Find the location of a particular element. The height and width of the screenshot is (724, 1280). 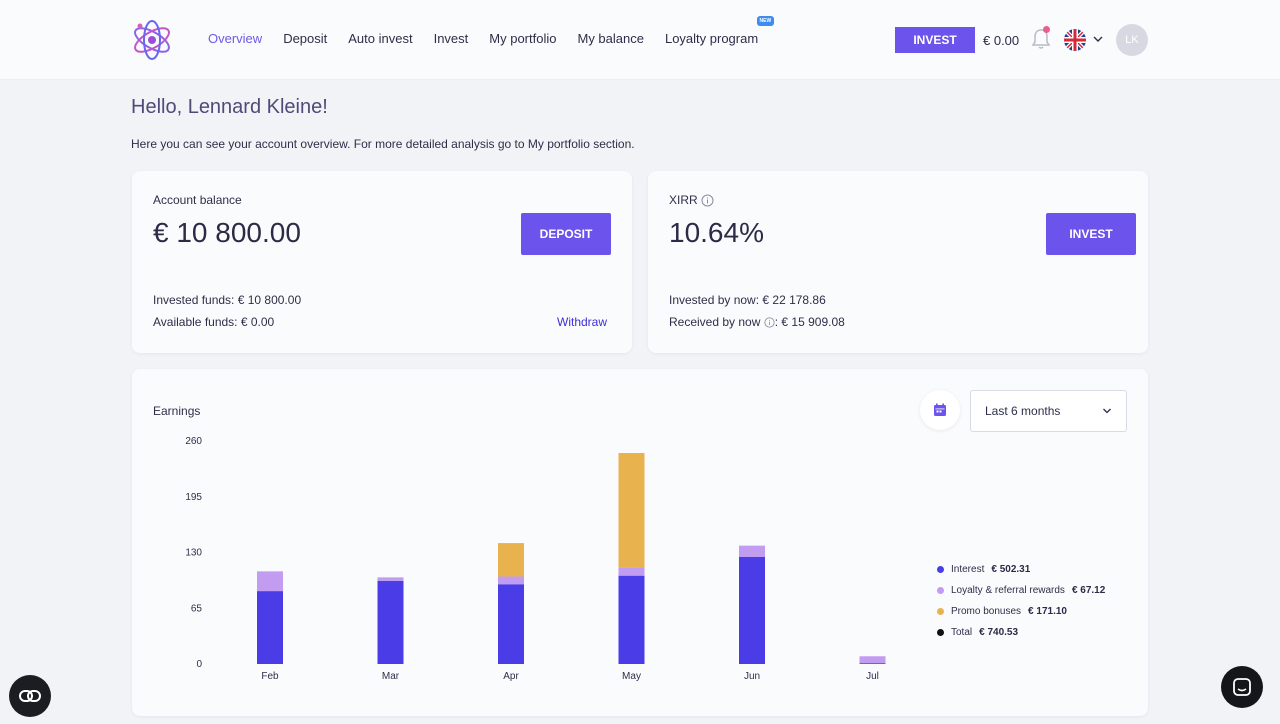

bar-jul-loyalty-referral-rewards is located at coordinates (872, 660).